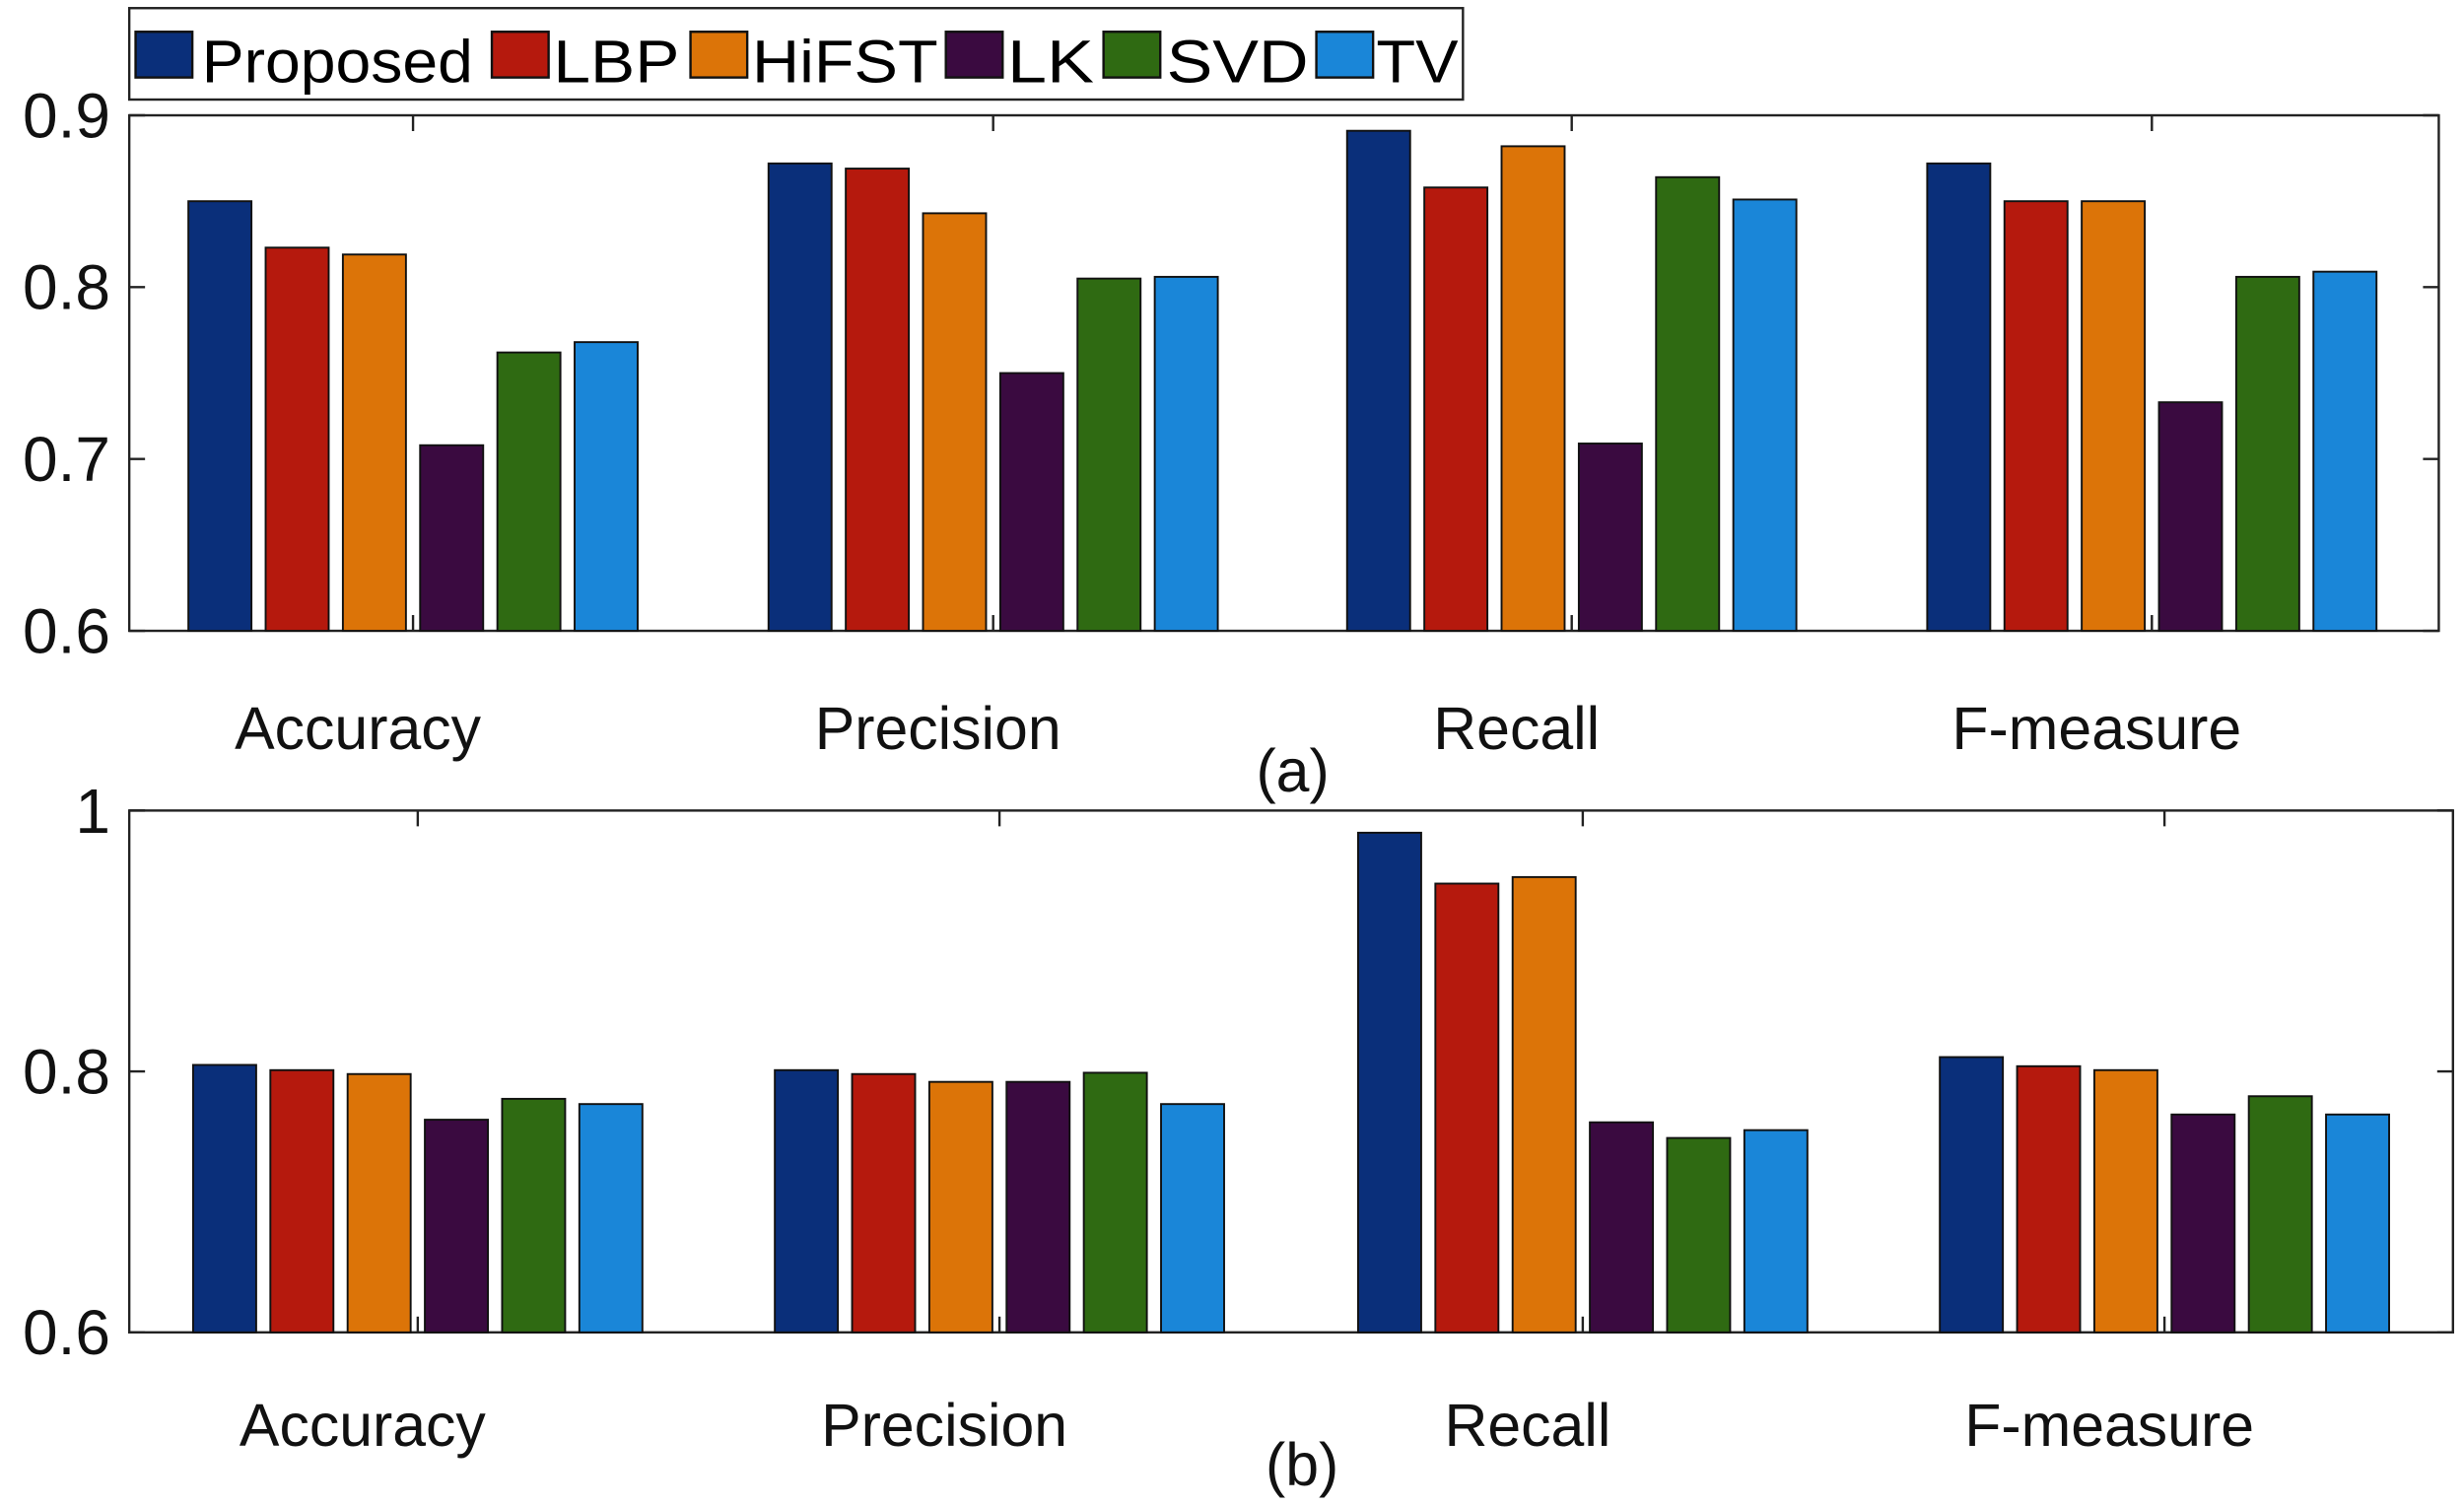 The height and width of the screenshot is (1506, 2464). I want to click on legend: Proposed LBP HiFST LK SVD TV, so click(796, 54).